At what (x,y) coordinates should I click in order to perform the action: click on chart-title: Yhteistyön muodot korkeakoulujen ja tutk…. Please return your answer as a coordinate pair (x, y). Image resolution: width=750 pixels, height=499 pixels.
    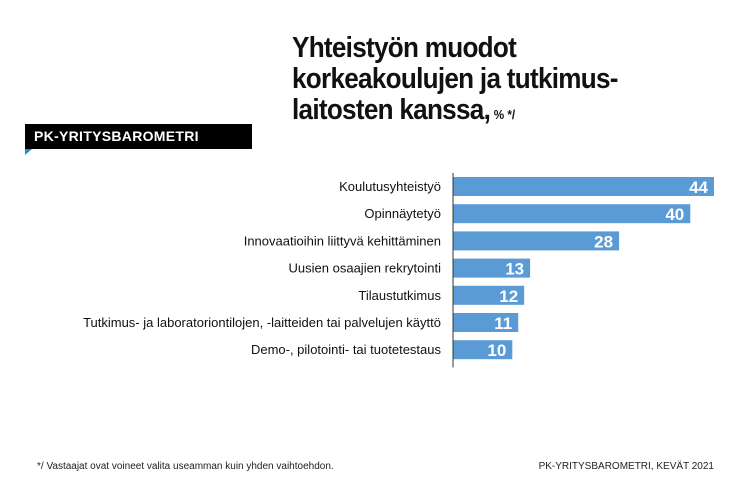
    Looking at the image, I should click on (455, 81).